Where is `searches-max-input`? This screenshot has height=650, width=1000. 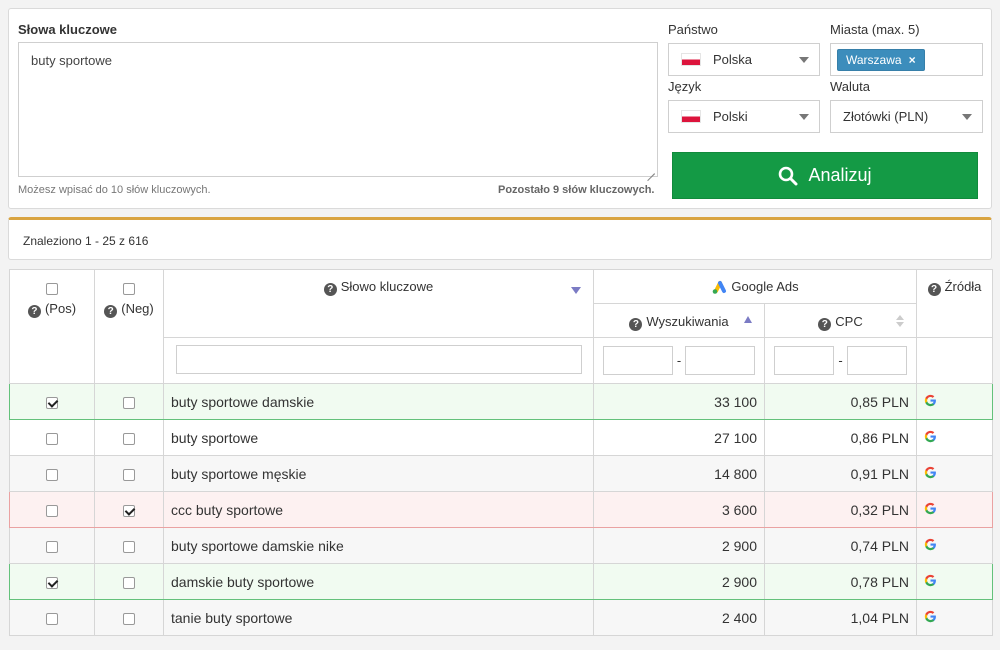 searches-max-input is located at coordinates (720, 360).